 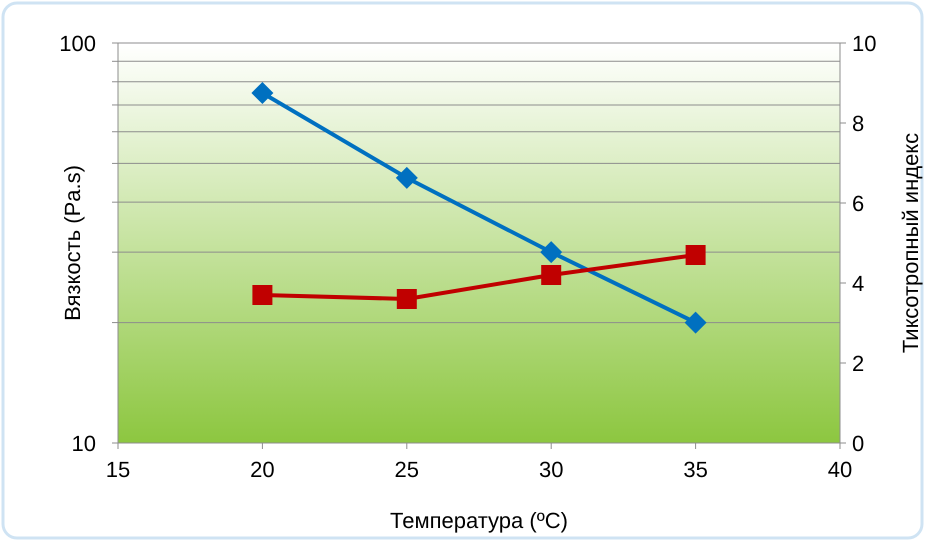 What do you see at coordinates (77, 43) in the screenshot?
I see `y-tick-label: 100` at bounding box center [77, 43].